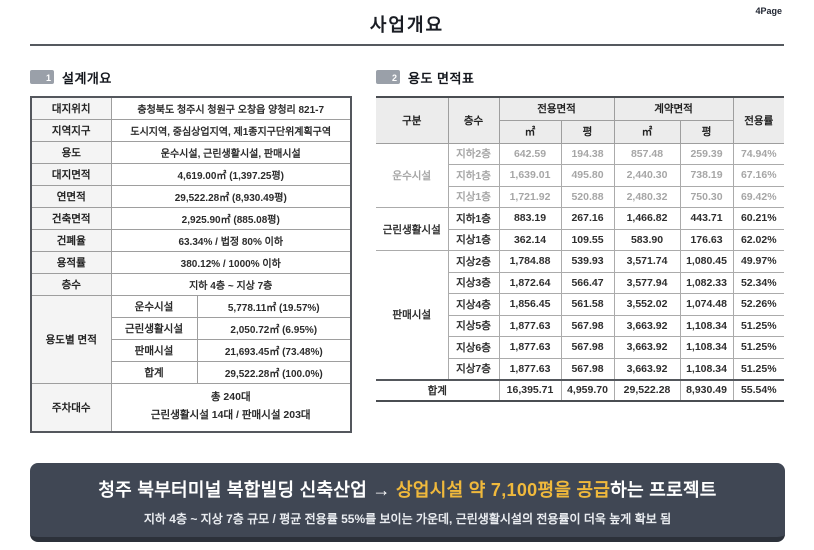  What do you see at coordinates (556, 108) in the screenshot?
I see `col-header-exclusive: 전용면적` at bounding box center [556, 108].